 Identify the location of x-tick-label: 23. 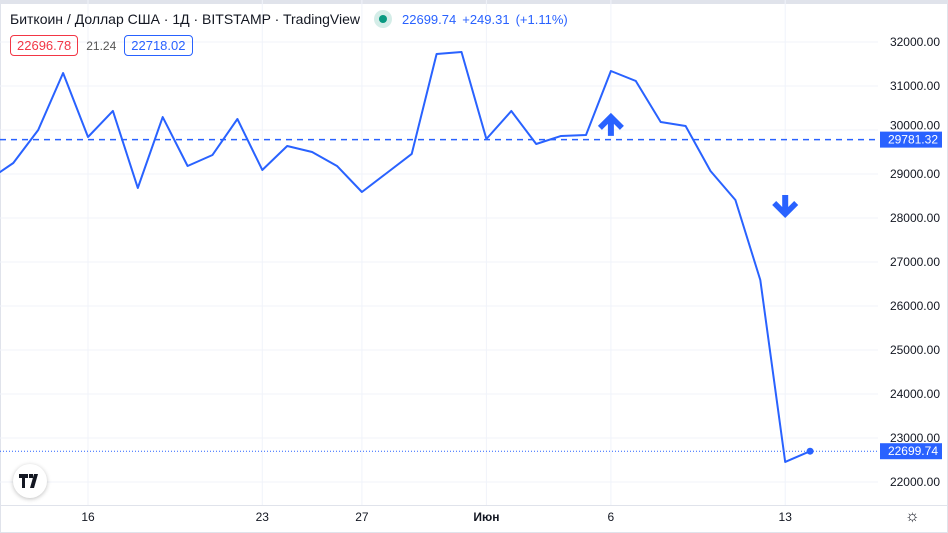
(263, 517).